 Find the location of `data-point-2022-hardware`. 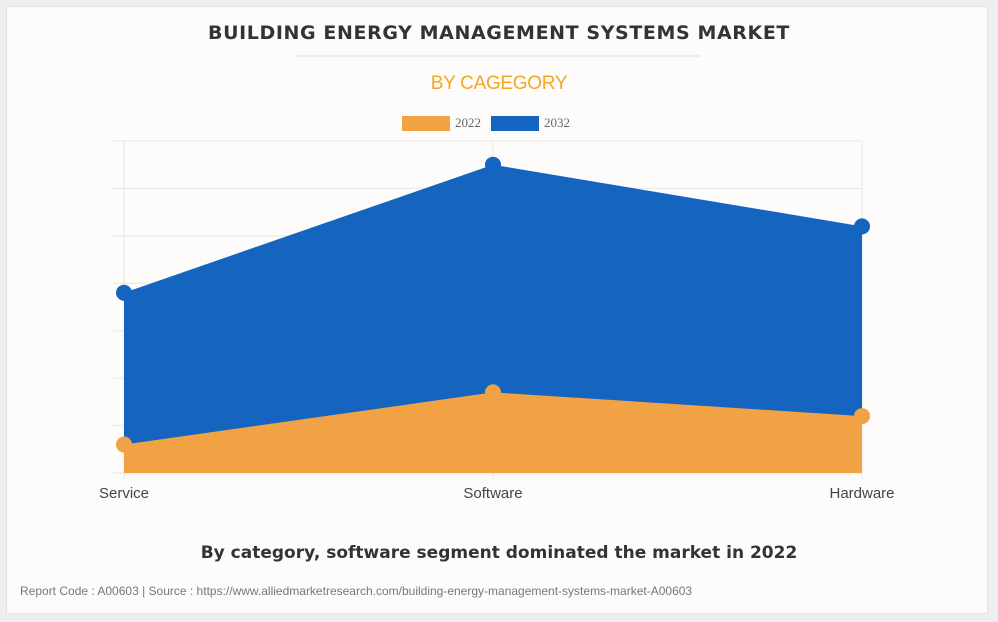

data-point-2022-hardware is located at coordinates (862, 416).